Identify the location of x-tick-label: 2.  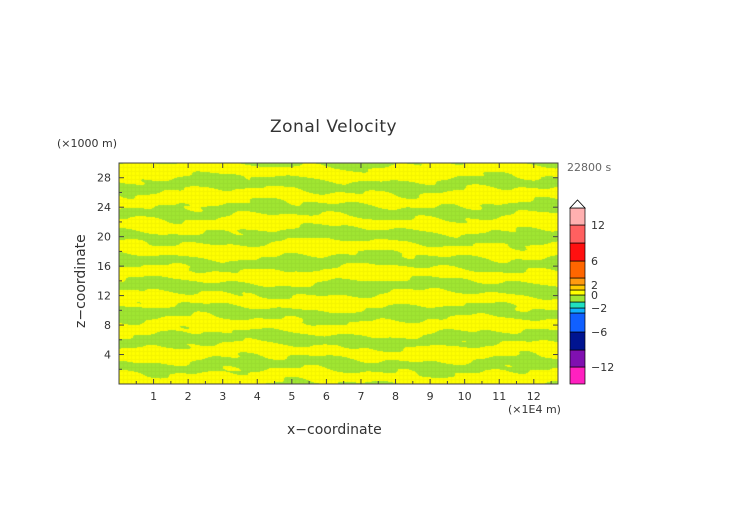
(188, 396).